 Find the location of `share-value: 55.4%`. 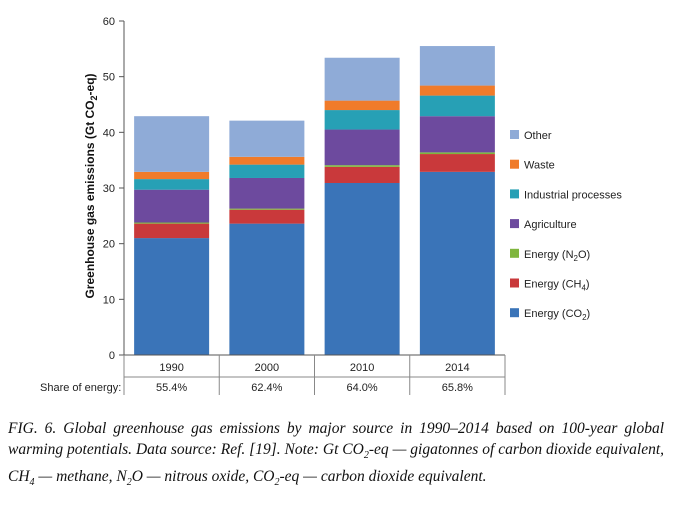

share-value: 55.4% is located at coordinates (171, 388).